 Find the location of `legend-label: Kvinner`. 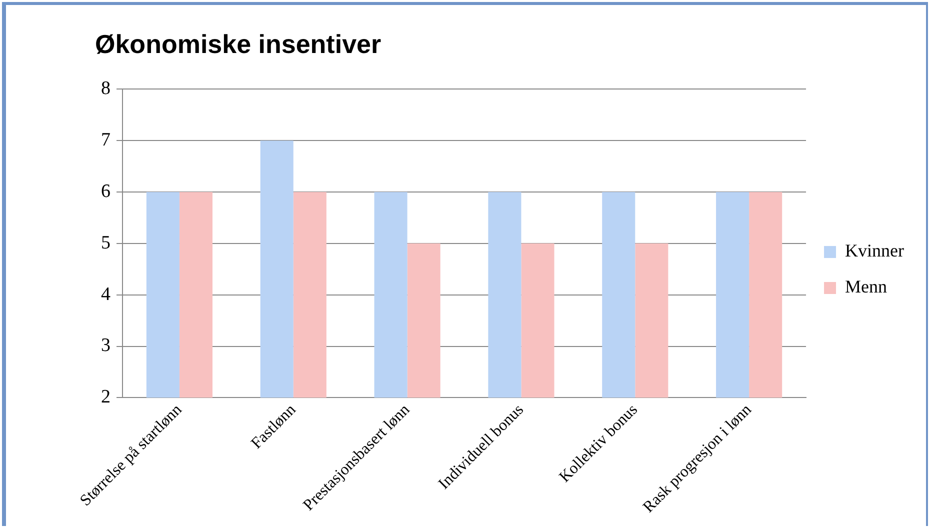

legend-label: Kvinner is located at coordinates (874, 250).